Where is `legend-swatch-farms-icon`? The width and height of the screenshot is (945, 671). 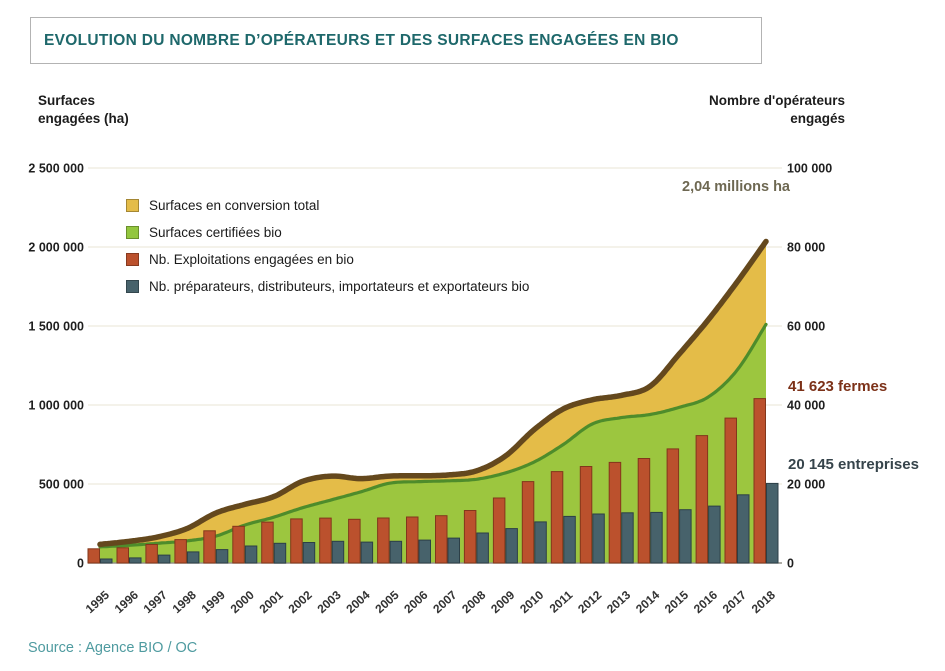 legend-swatch-farms-icon is located at coordinates (132, 259).